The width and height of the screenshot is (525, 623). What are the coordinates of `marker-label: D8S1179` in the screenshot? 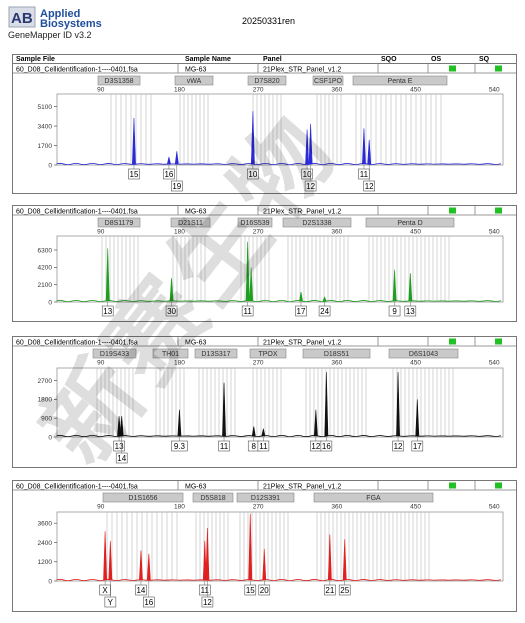 It's located at (119, 223).